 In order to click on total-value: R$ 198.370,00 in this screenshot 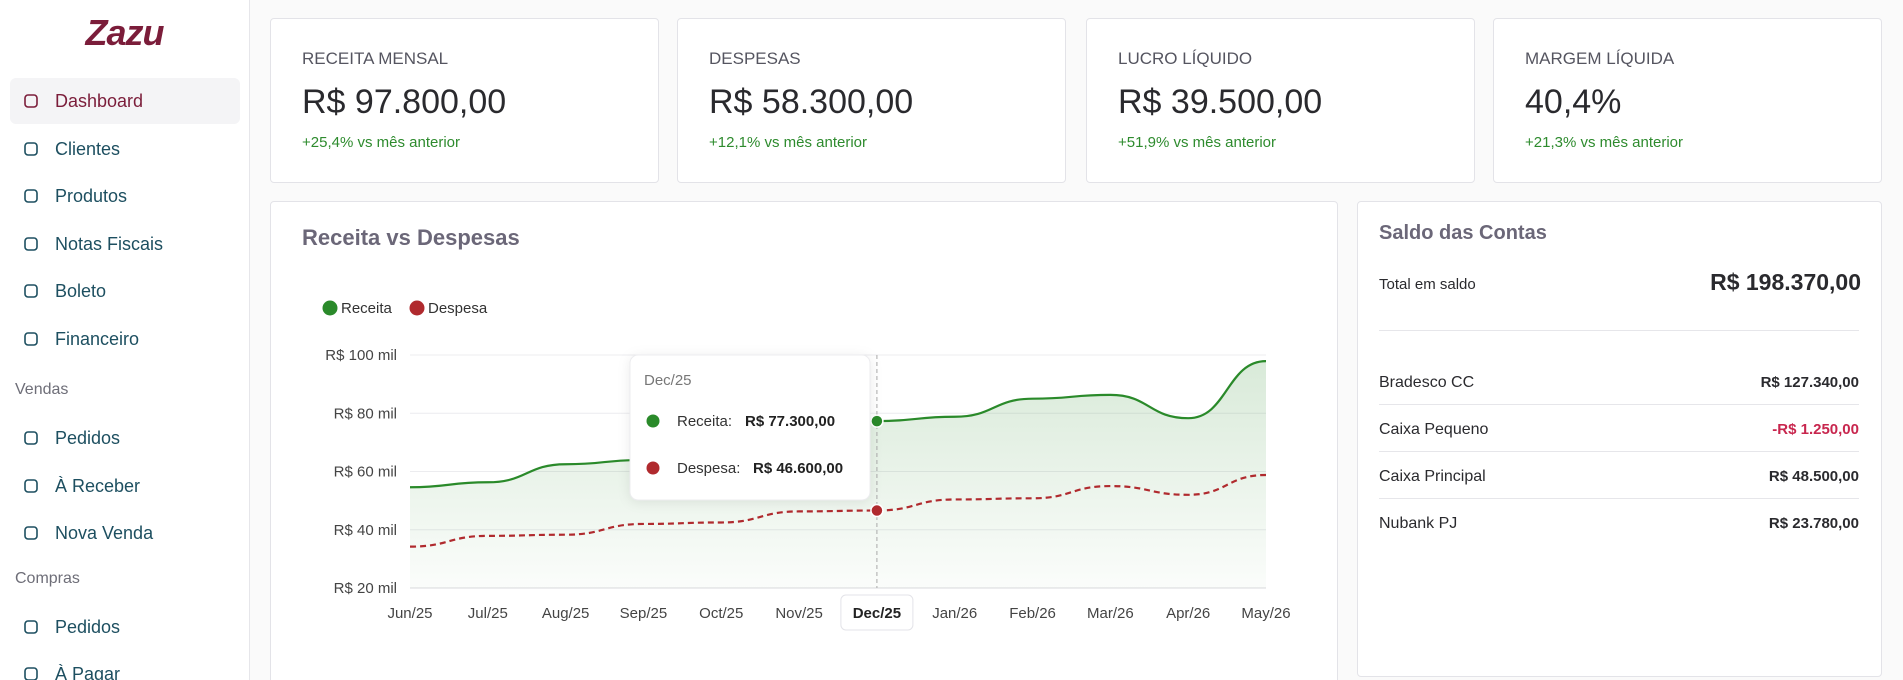, I will do `click(1785, 282)`.